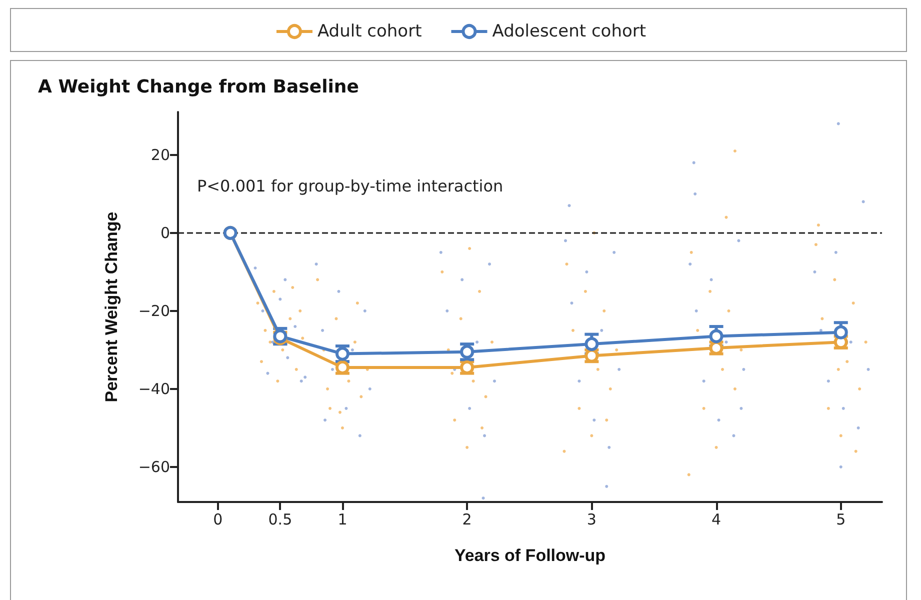 The width and height of the screenshot is (921, 600). Describe the element at coordinates (154, 467) in the screenshot. I see `y-tick-label: −60` at that location.